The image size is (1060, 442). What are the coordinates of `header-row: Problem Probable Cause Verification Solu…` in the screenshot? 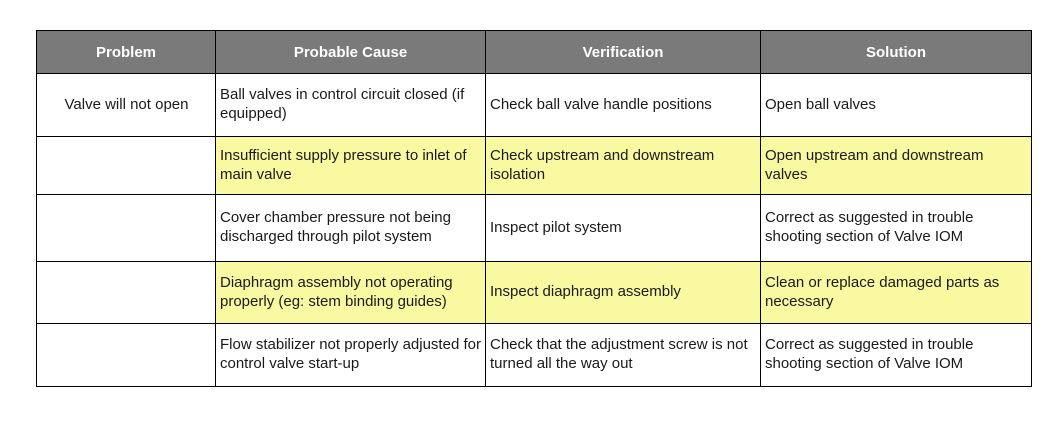 It's located at (534, 52).